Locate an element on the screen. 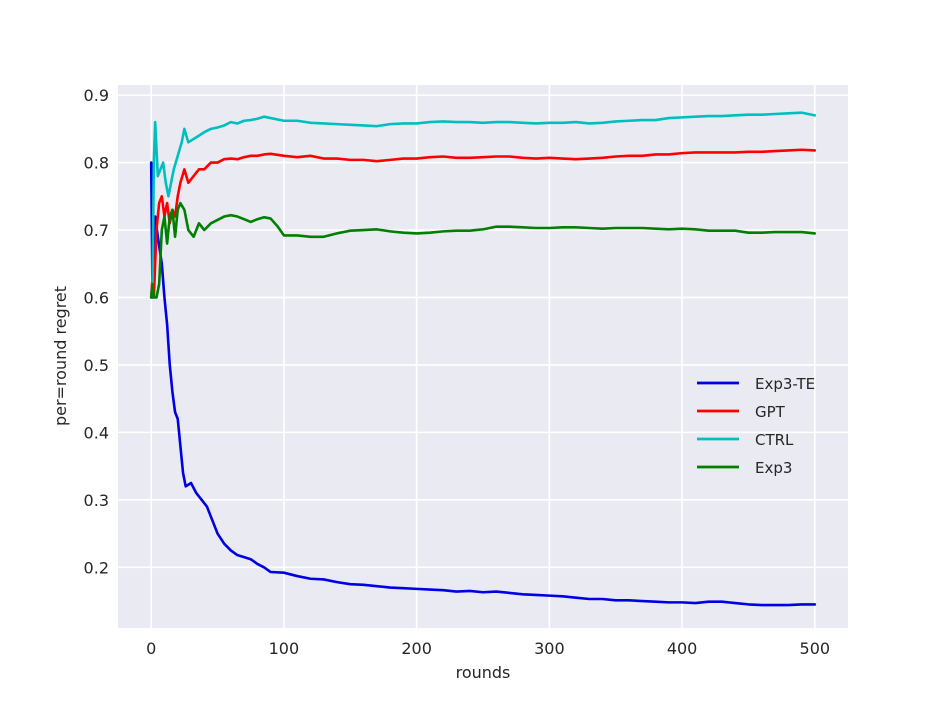  x-tick-label: 200 is located at coordinates (416, 648).